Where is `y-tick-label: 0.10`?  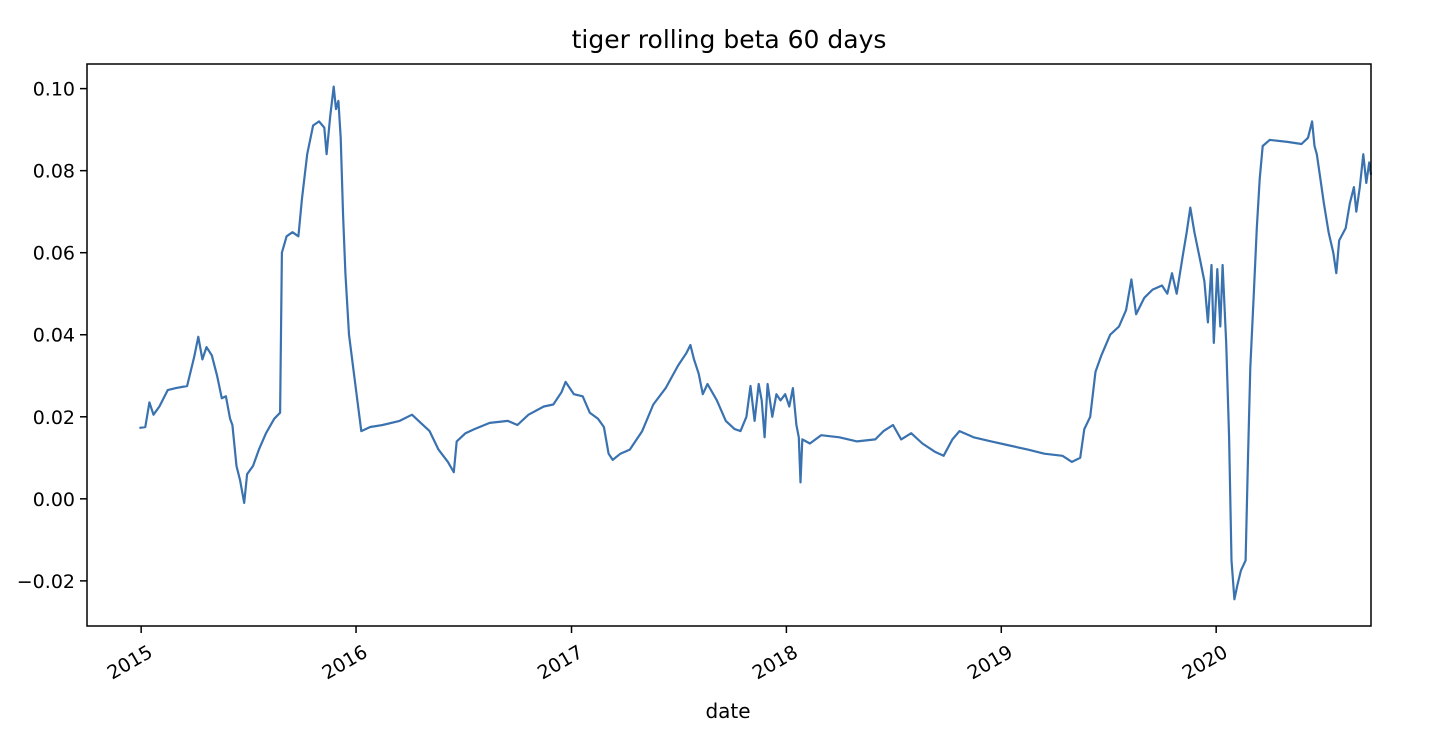
y-tick-label: 0.10 is located at coordinates (54, 90).